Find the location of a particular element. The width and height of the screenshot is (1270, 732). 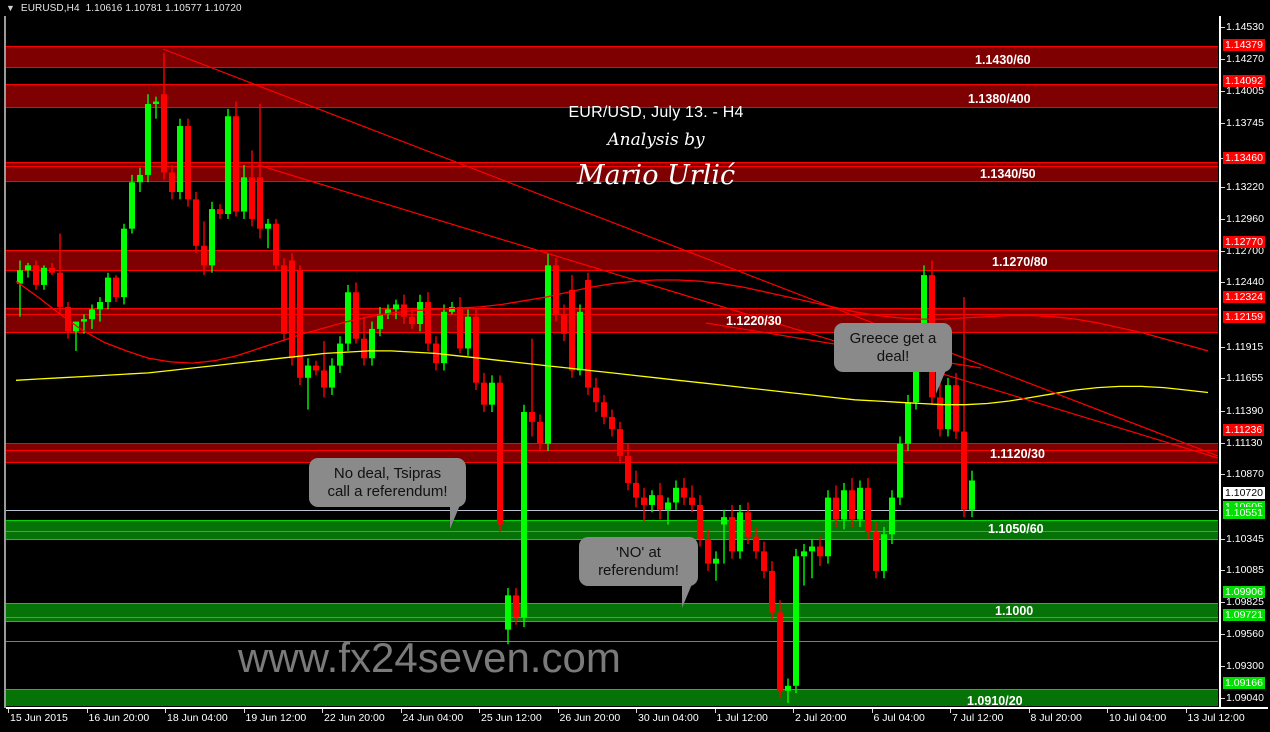

price-badge-sup: 1.10551 is located at coordinates (1244, 513).